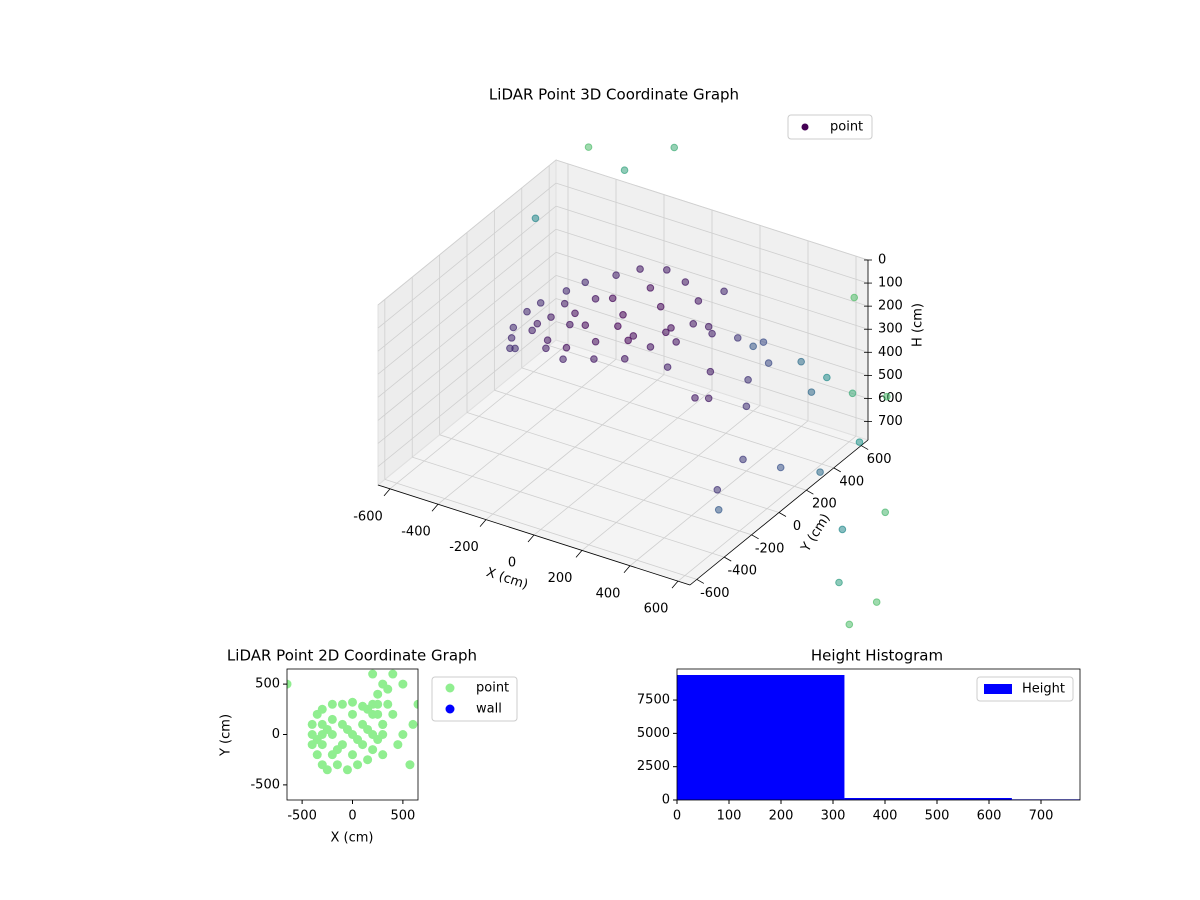 Image resolution: width=1200 pixels, height=900 pixels. I want to click on legend-label: Height, so click(1043, 689).